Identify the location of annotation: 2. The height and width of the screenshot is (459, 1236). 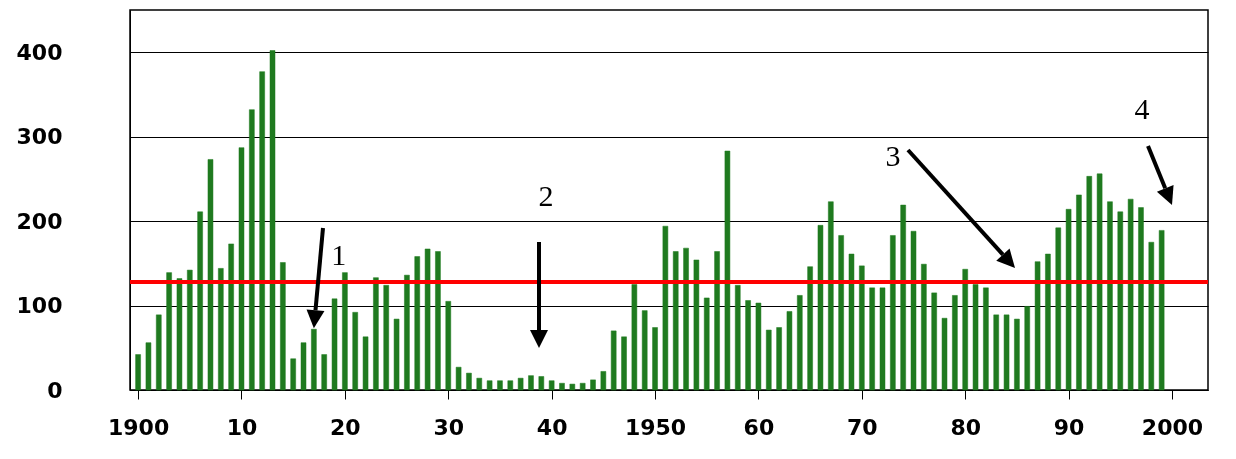
(546, 195).